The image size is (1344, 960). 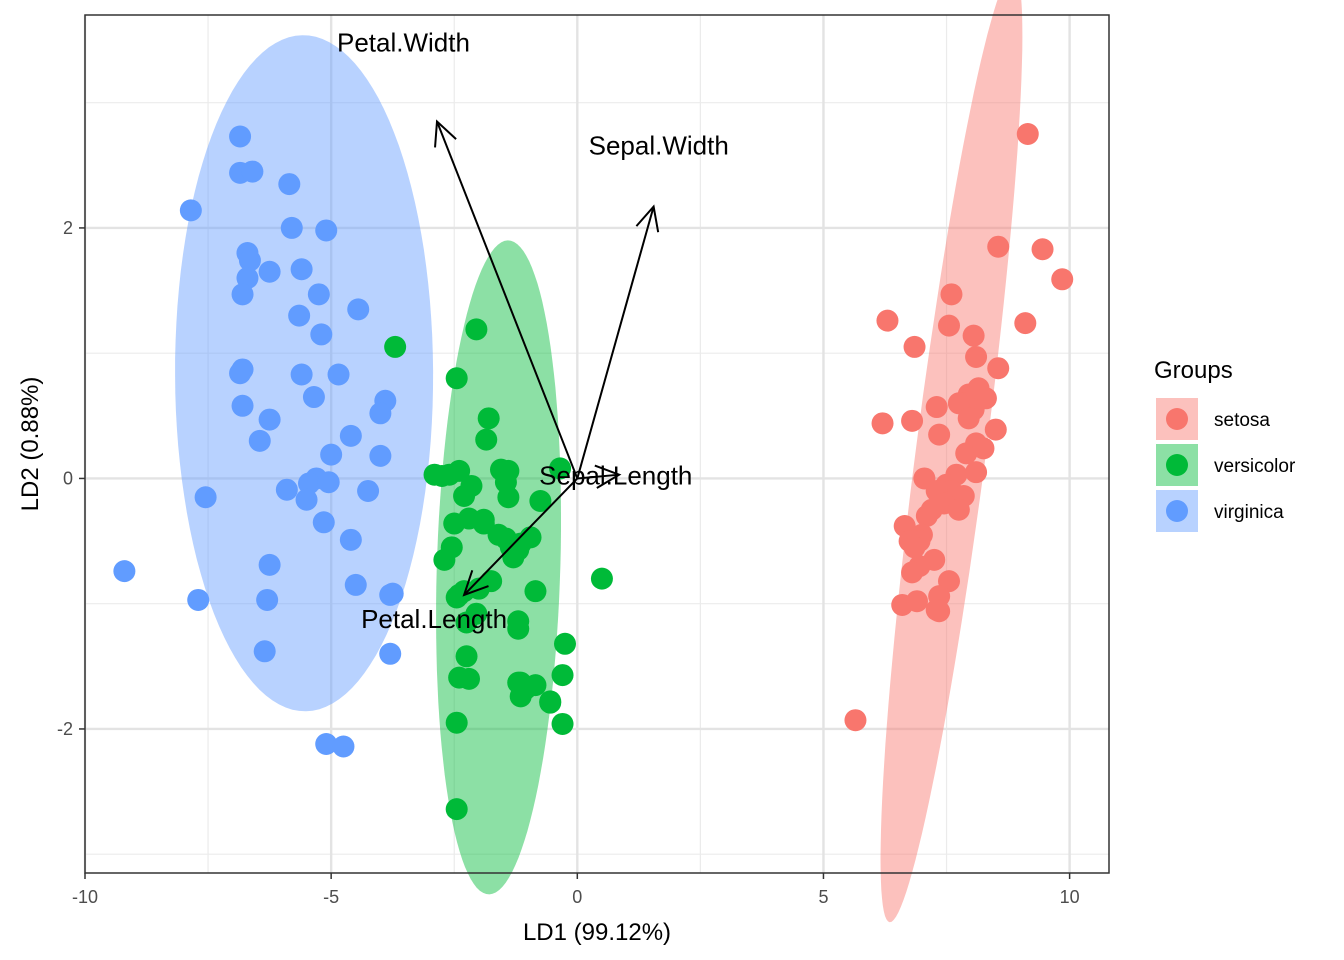 What do you see at coordinates (608, 476) in the screenshot?
I see `arrowhead-sepal-length` at bounding box center [608, 476].